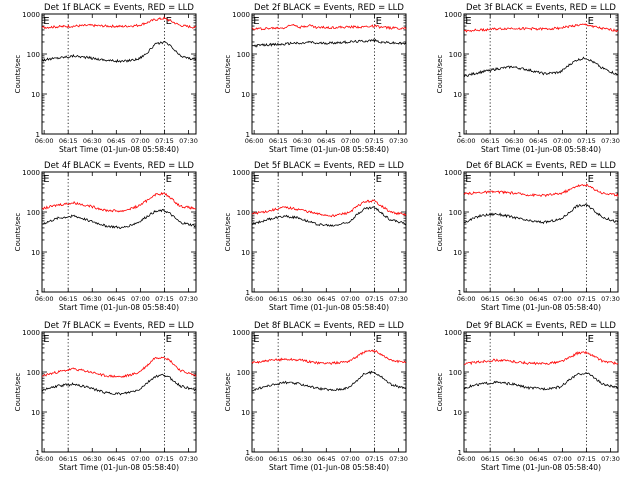  I want to click on chart-title: Det 7f BLACK = Events, RED = LLD, so click(119, 326).